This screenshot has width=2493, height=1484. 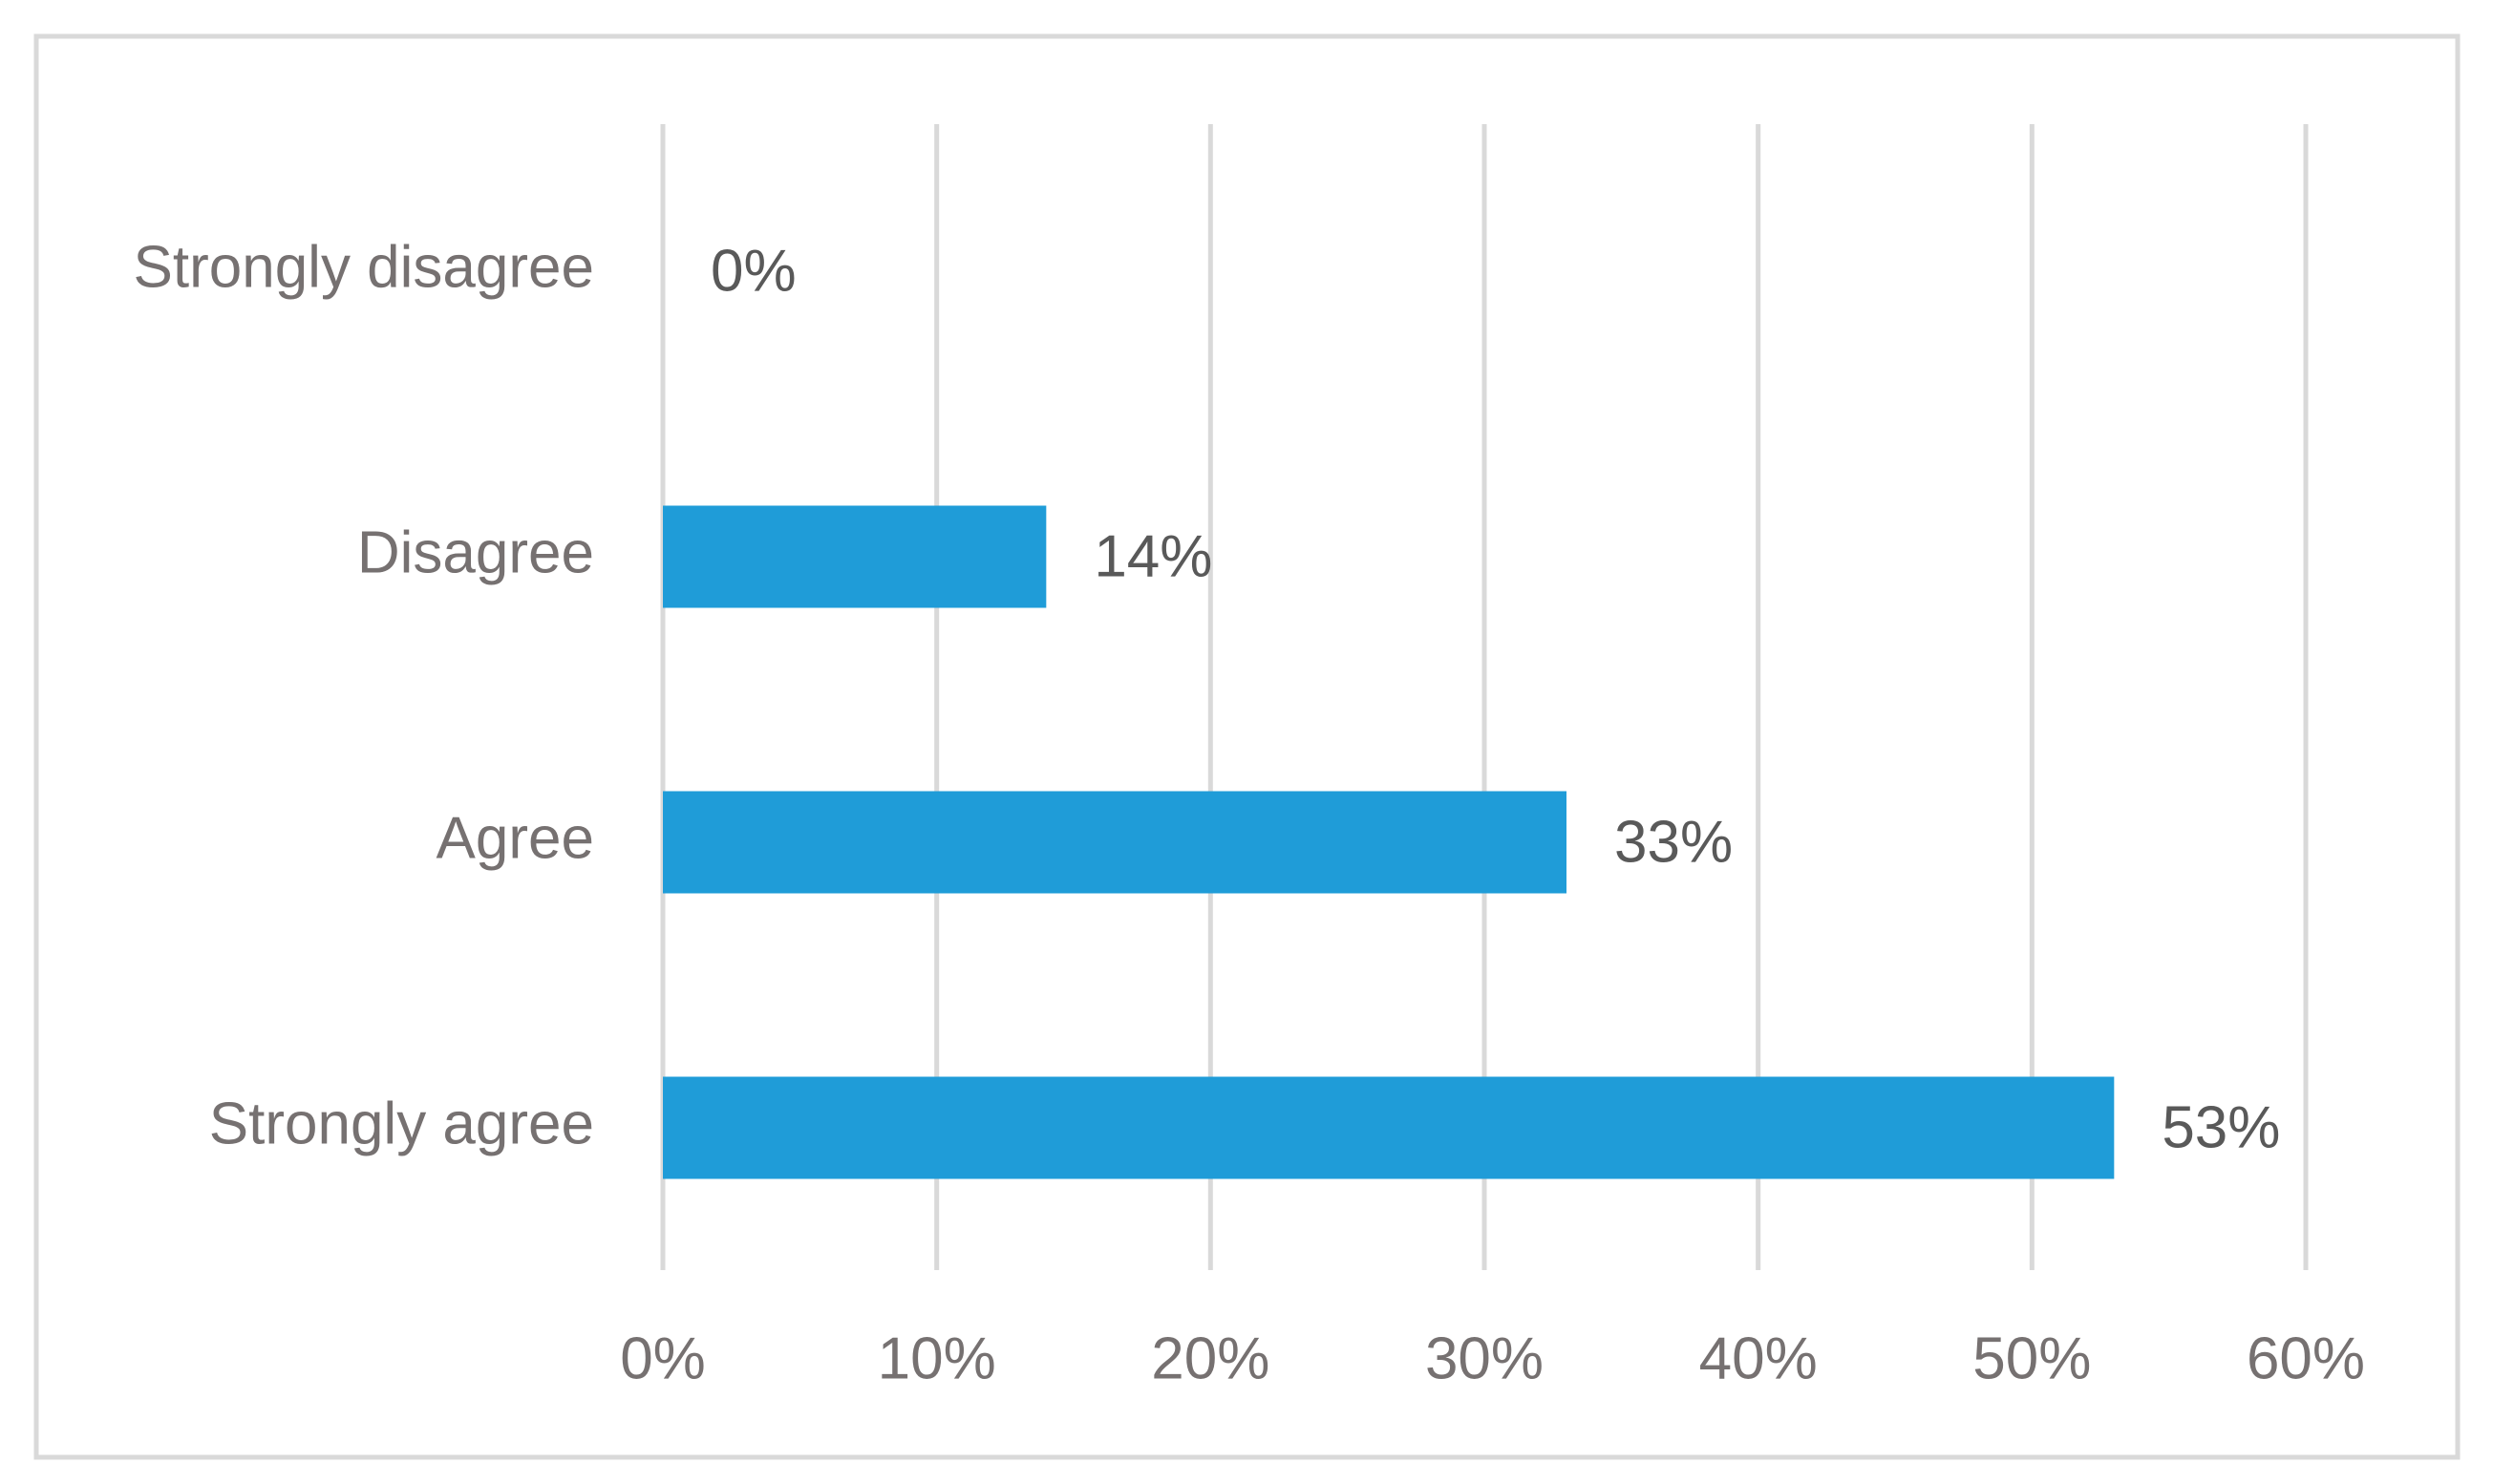 I want to click on x-tick-label: 40%, so click(x=1759, y=1358).